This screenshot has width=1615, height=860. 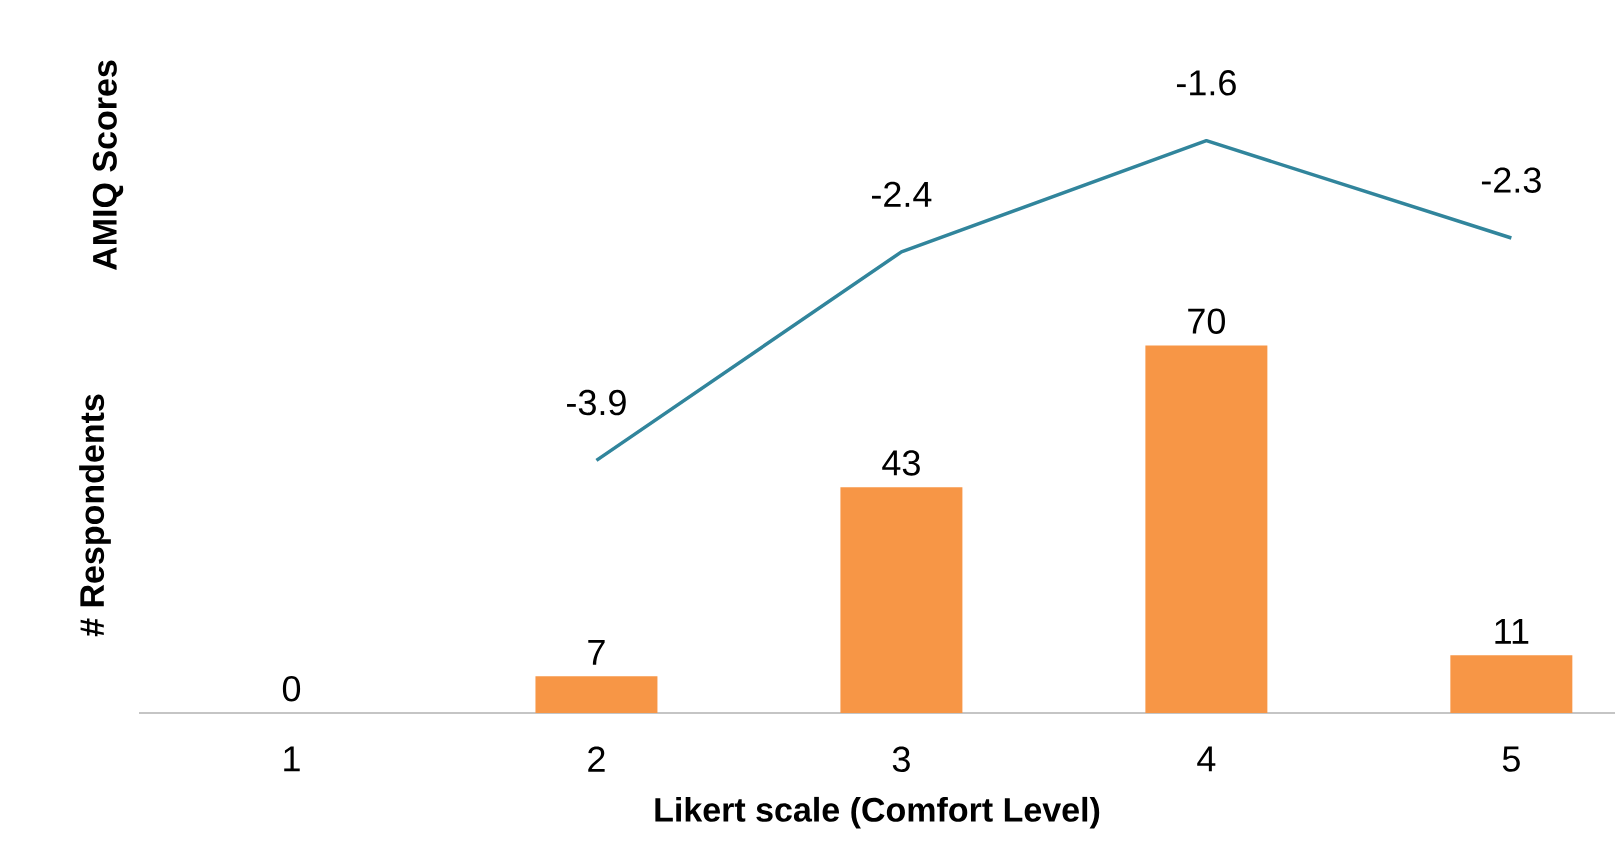 I want to click on y-axis-title: # Respondents, so click(x=95, y=515).